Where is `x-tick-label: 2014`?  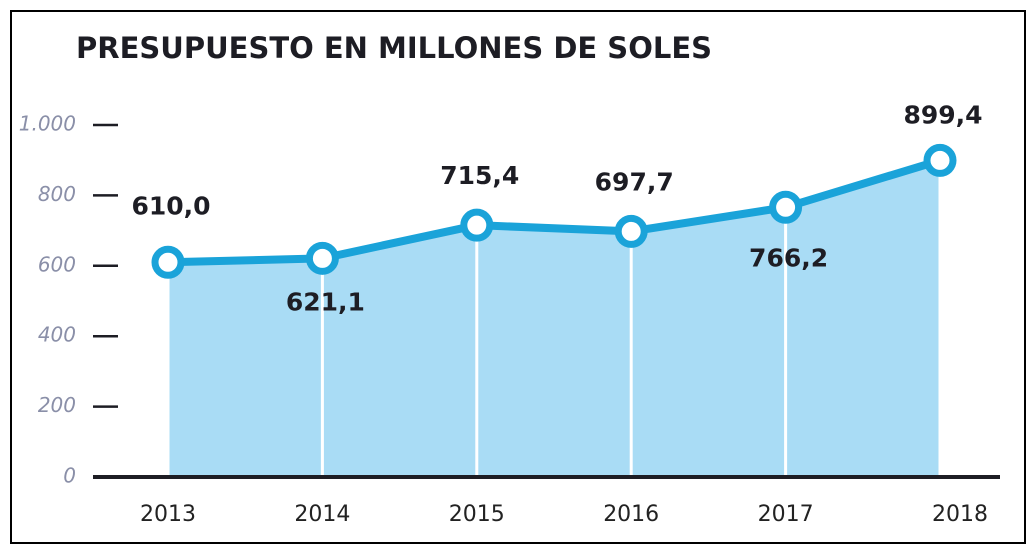
x-tick-label: 2014 is located at coordinates (322, 514).